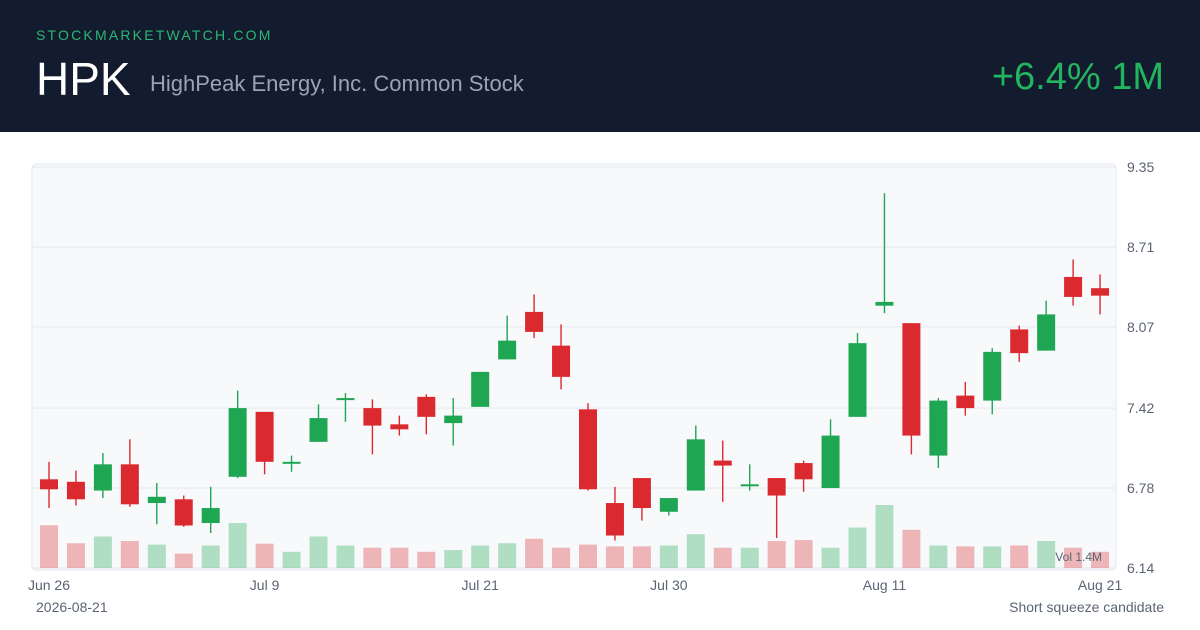  What do you see at coordinates (1140, 488) in the screenshot?
I see `y-tick-label: 6.78` at bounding box center [1140, 488].